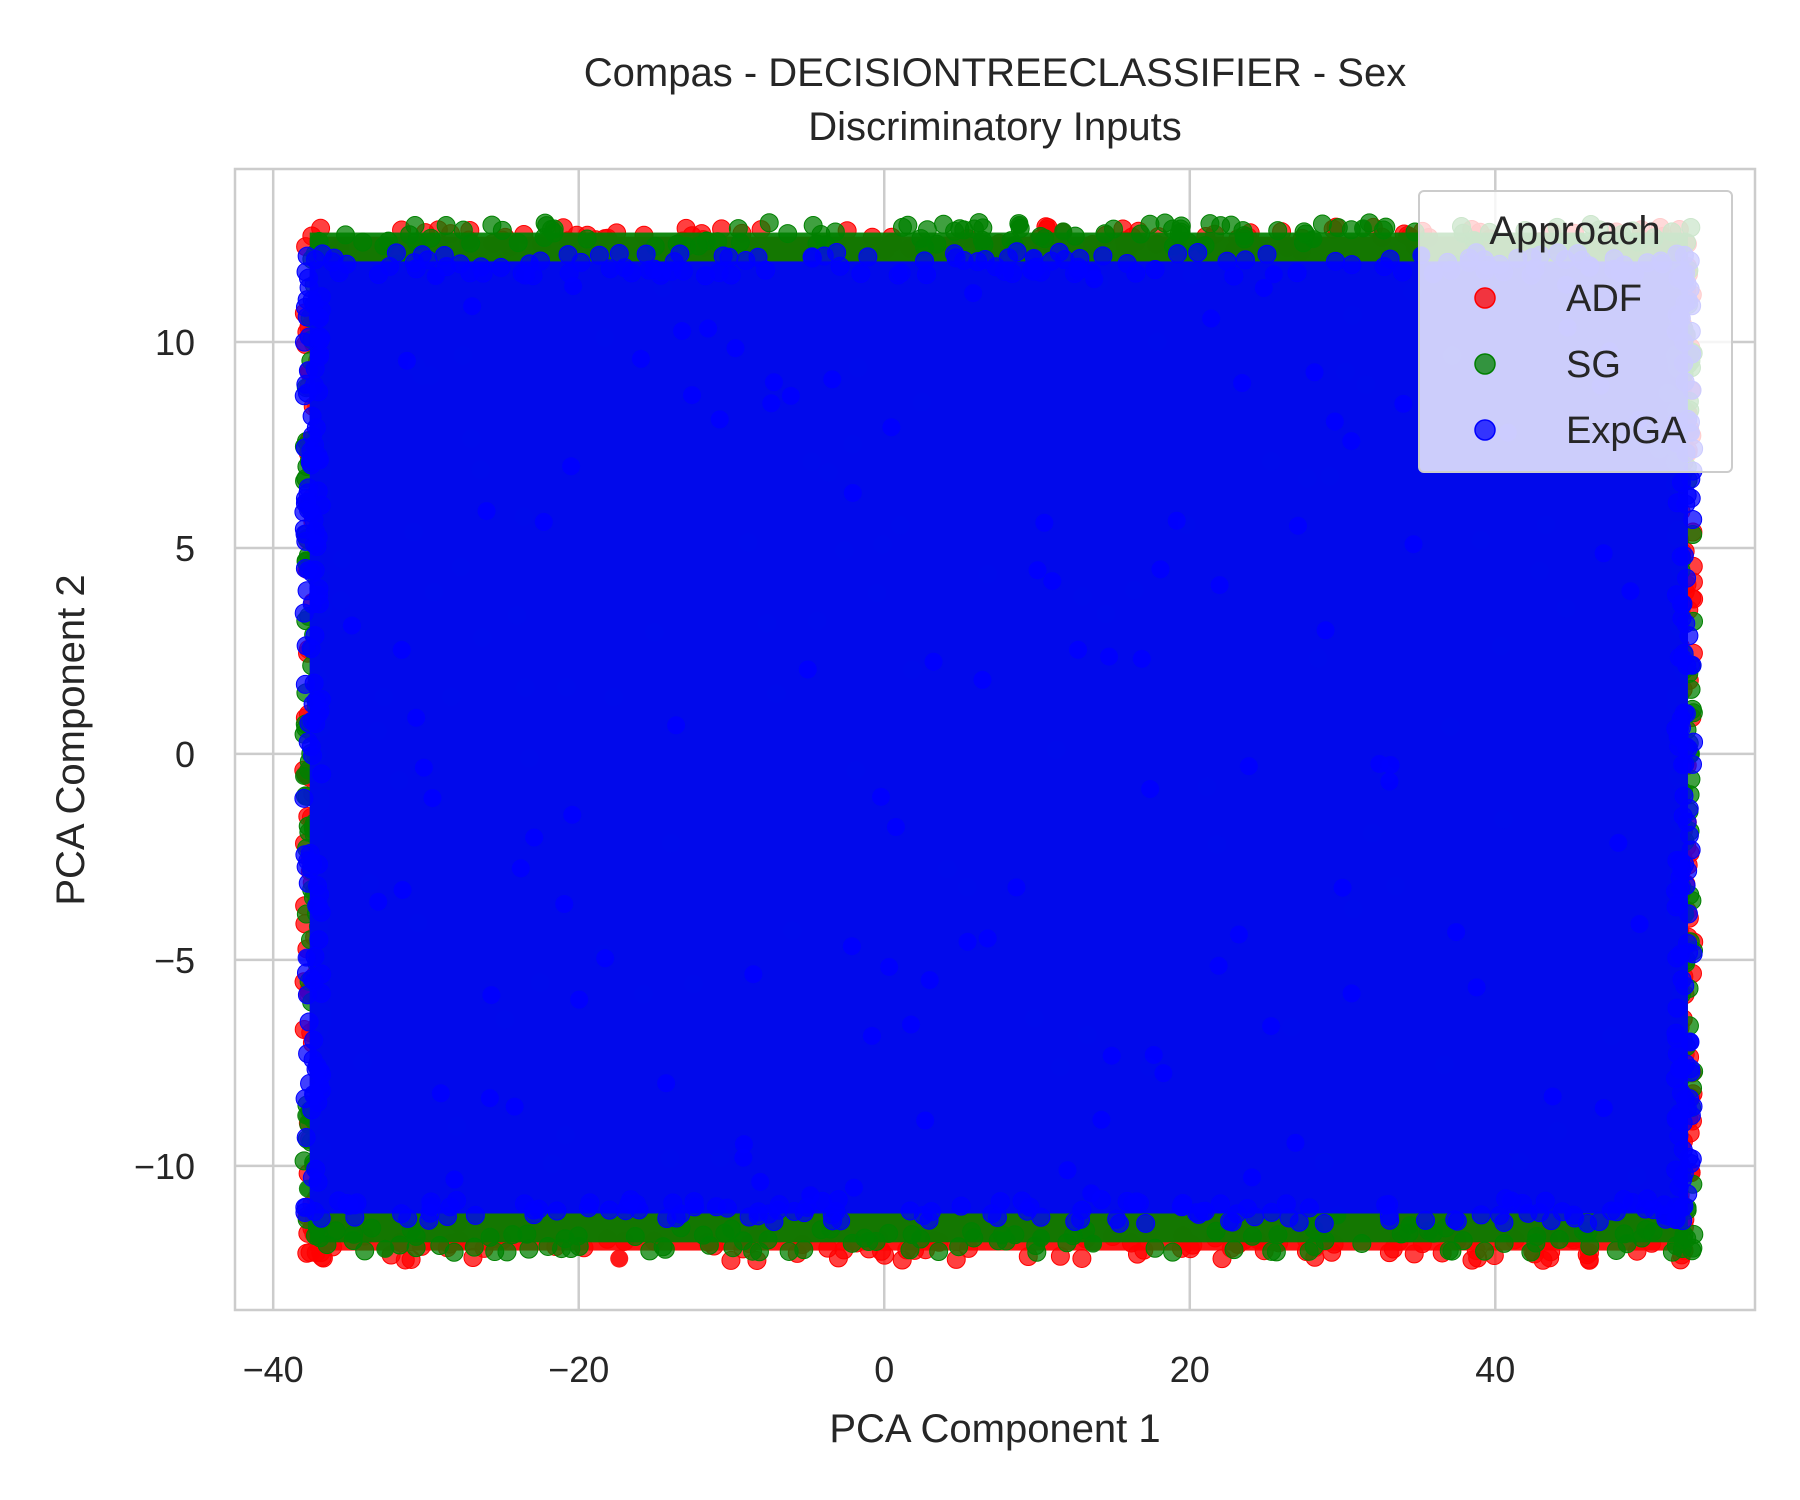 This screenshot has height=1500, width=1800. What do you see at coordinates (884, 1369) in the screenshot?
I see `x-tick-label: 0` at bounding box center [884, 1369].